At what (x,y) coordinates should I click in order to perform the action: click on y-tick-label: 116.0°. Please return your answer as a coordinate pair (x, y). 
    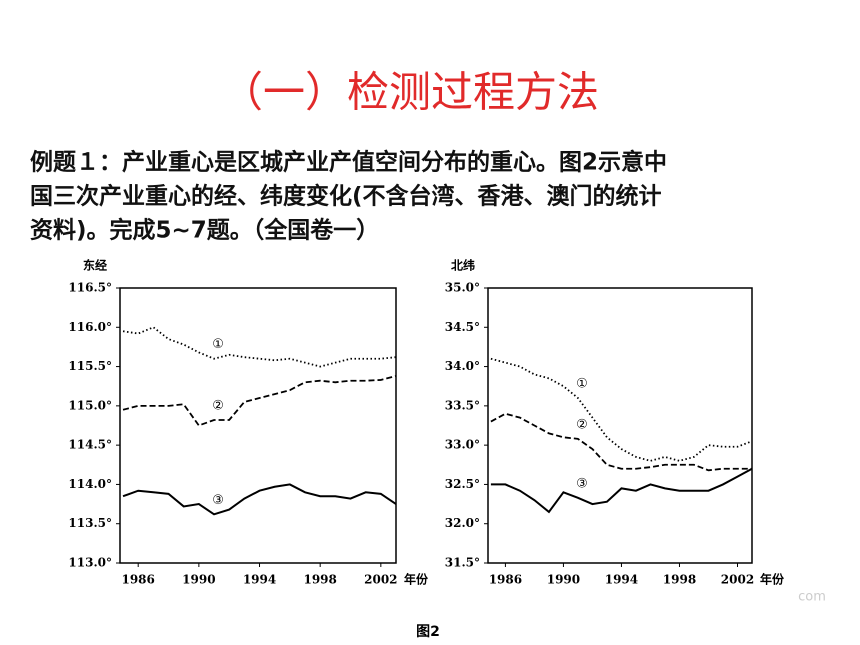
    Looking at the image, I should click on (90, 327).